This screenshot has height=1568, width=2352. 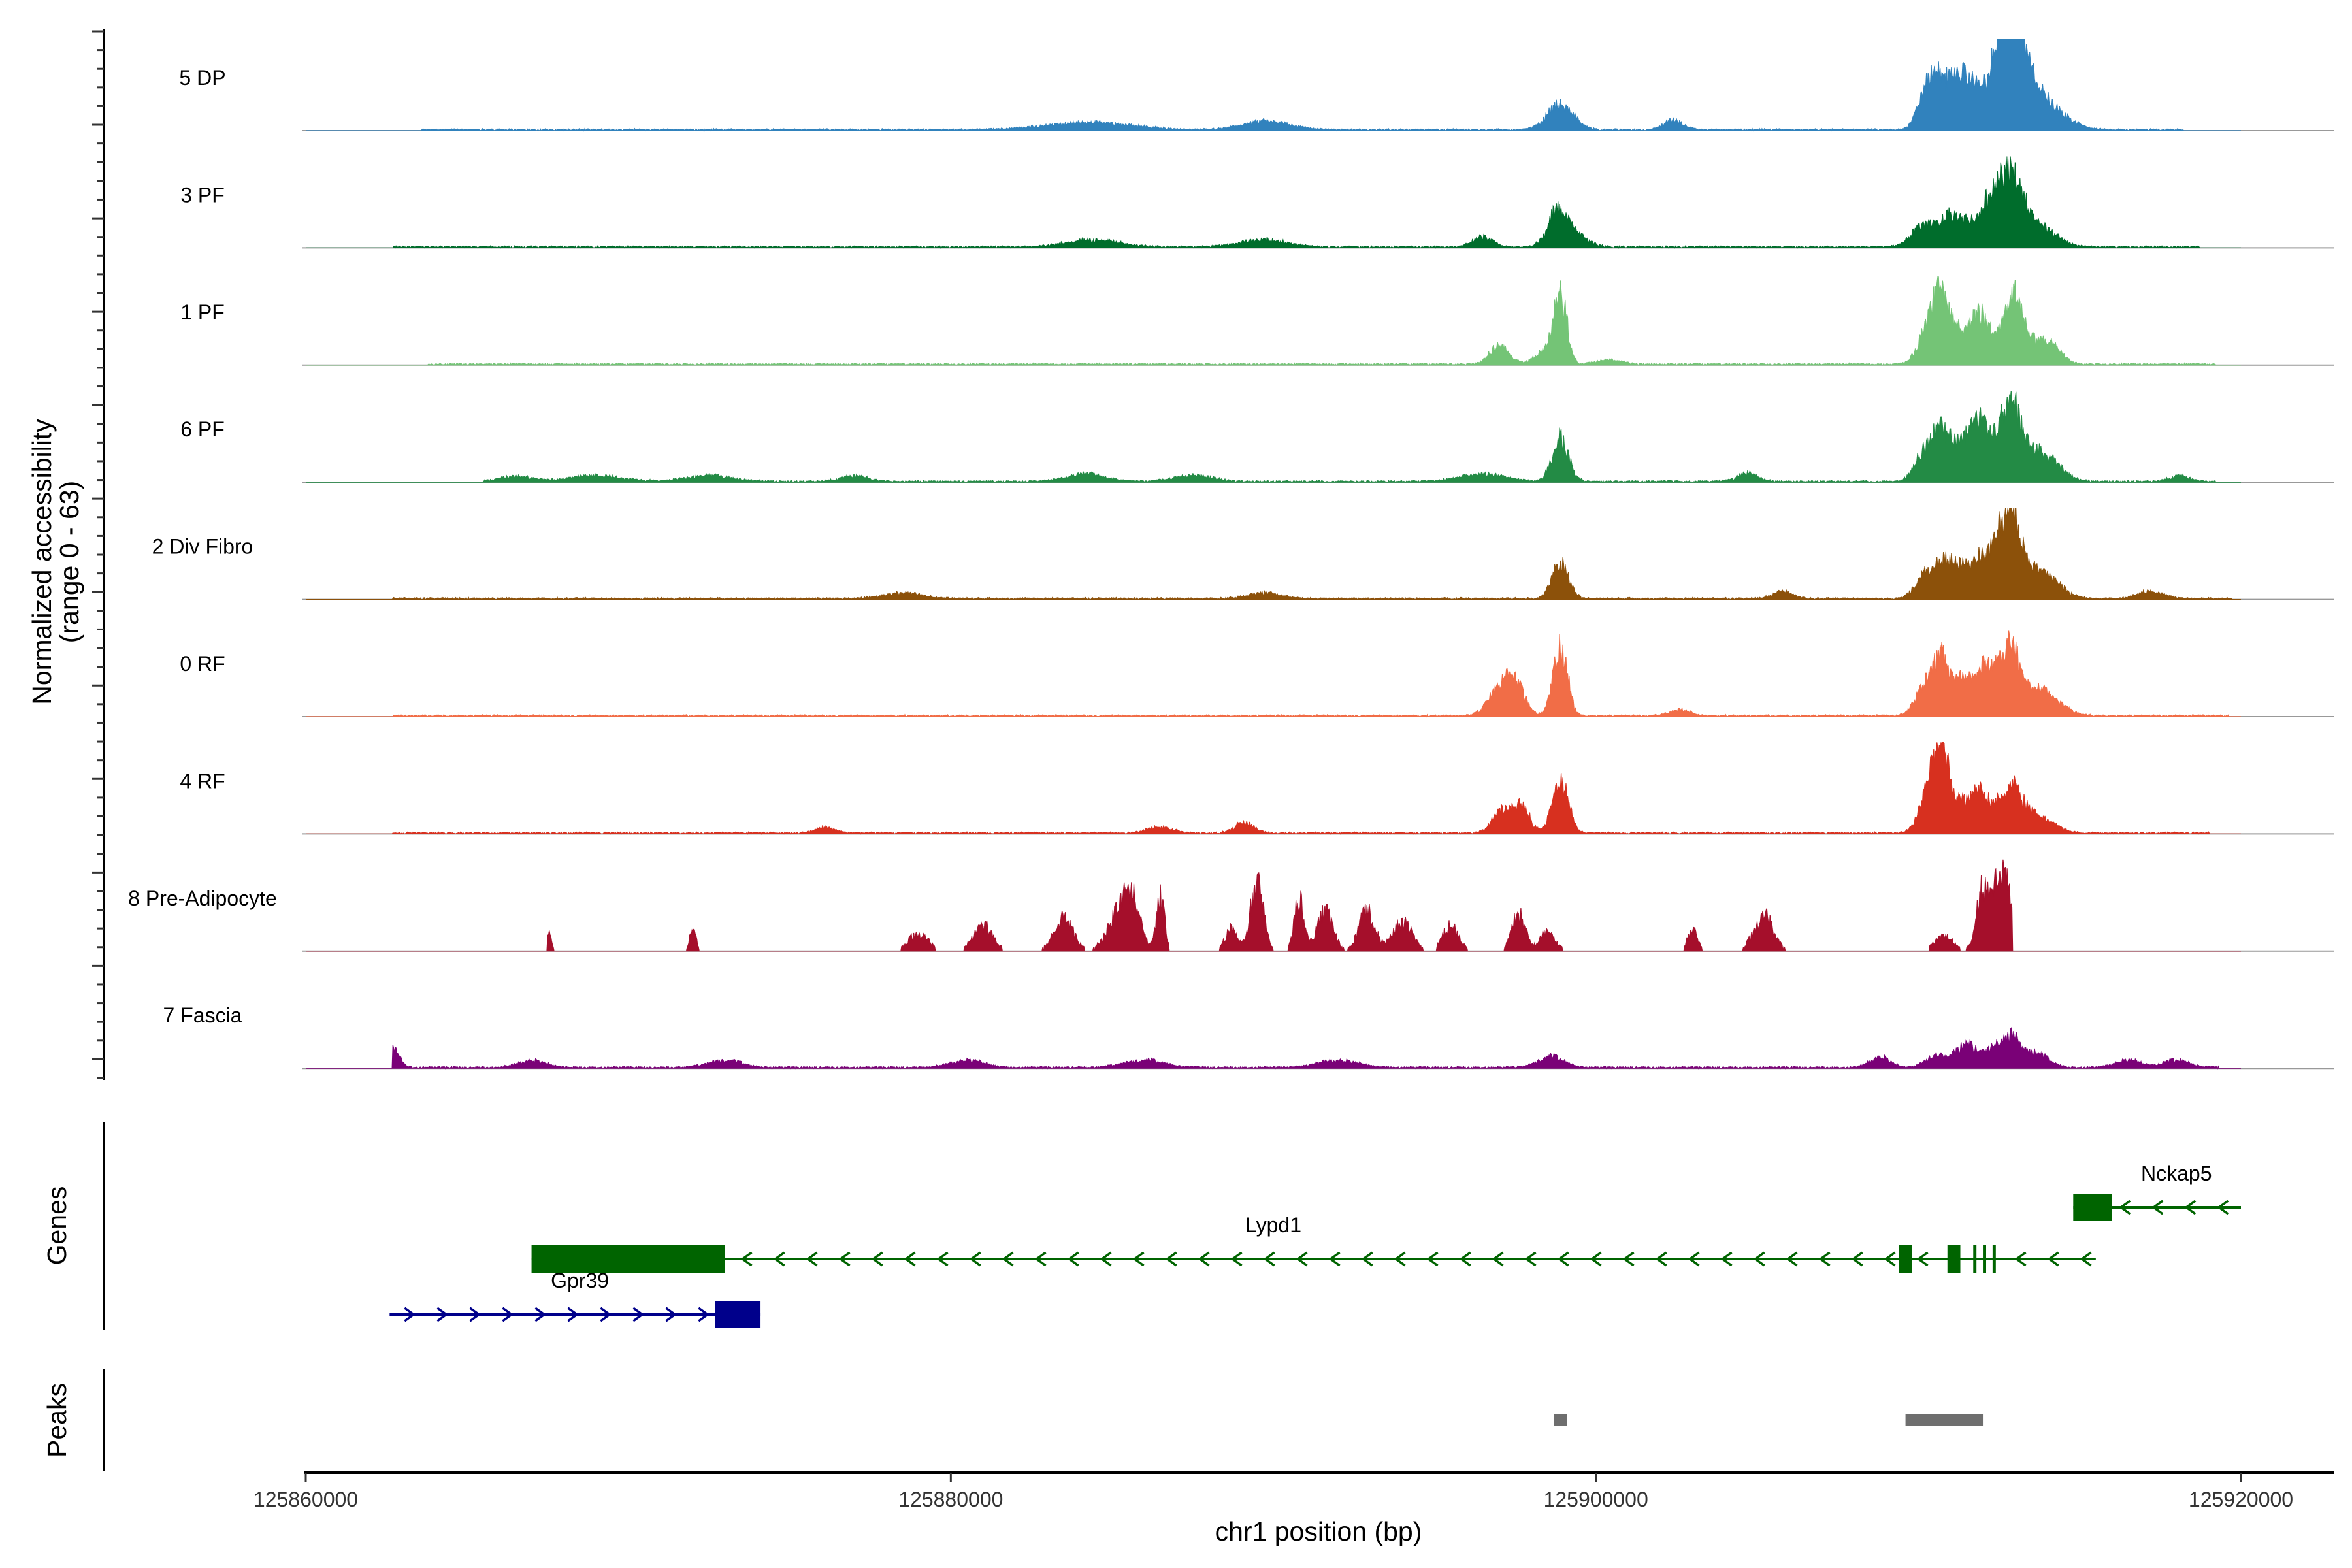 I want to click on track-3-pf: 3 PF, so click(x=1257, y=202).